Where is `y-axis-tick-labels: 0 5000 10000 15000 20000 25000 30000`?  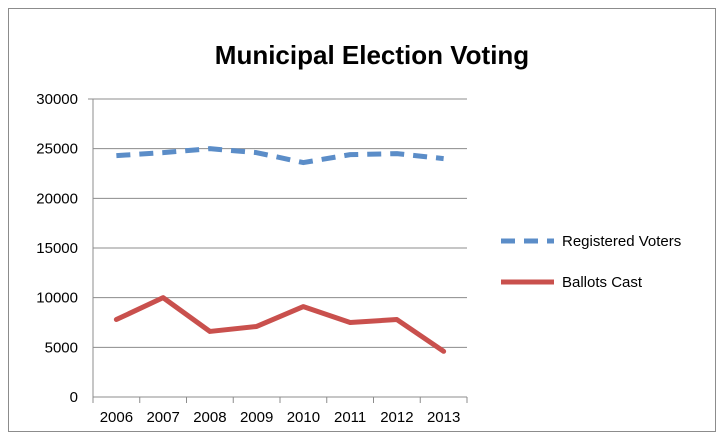
y-axis-tick-labels: 0 5000 10000 15000 20000 25000 30000 is located at coordinates (57, 248).